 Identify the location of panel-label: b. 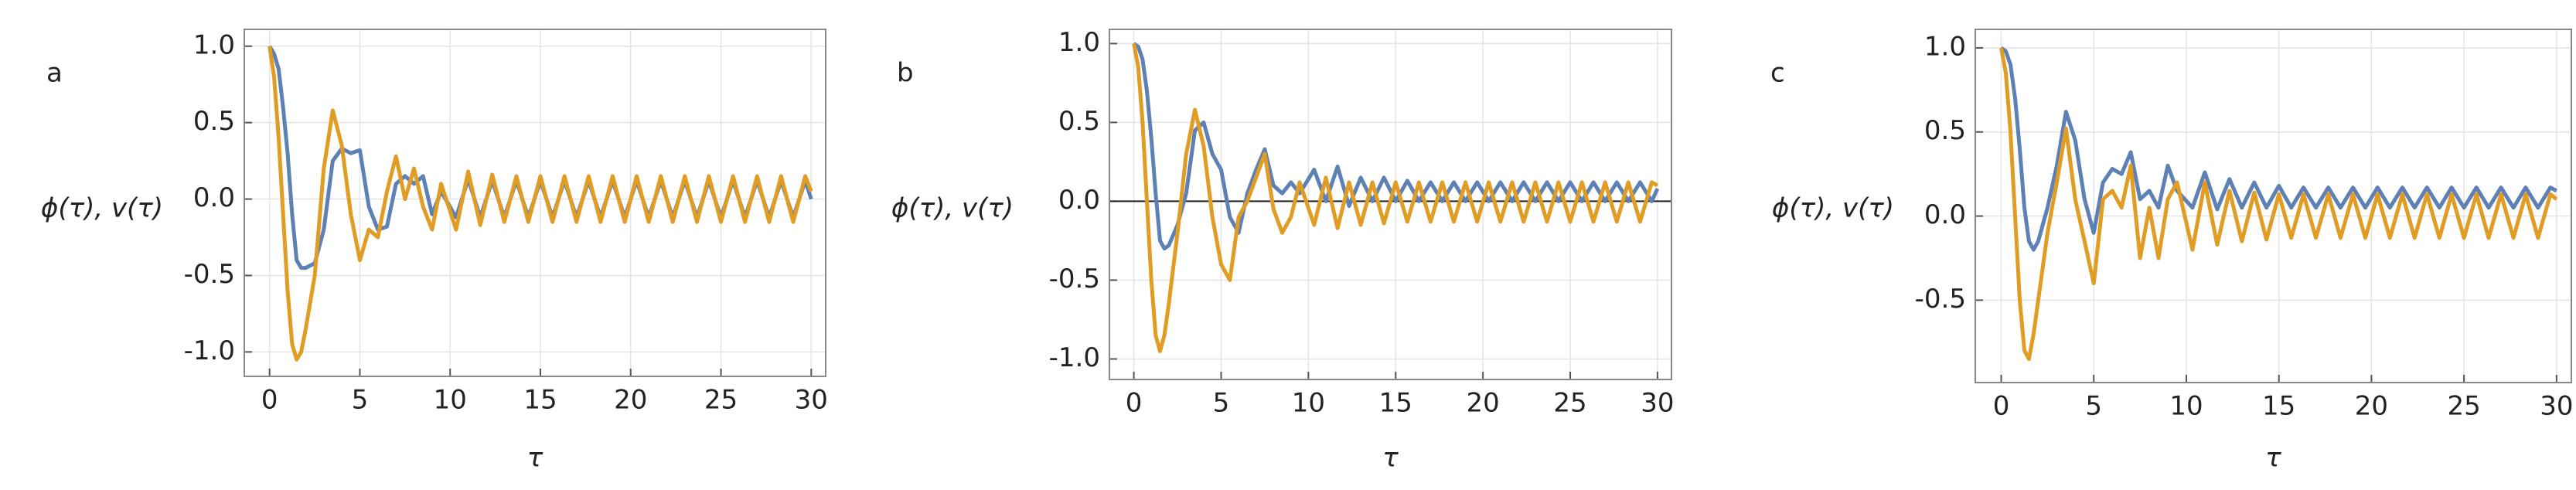
(905, 73).